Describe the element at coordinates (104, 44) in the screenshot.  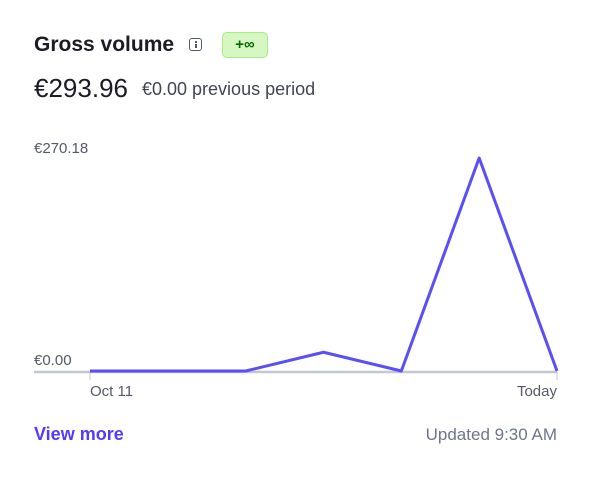
I see `card-title: Gross volume` at that location.